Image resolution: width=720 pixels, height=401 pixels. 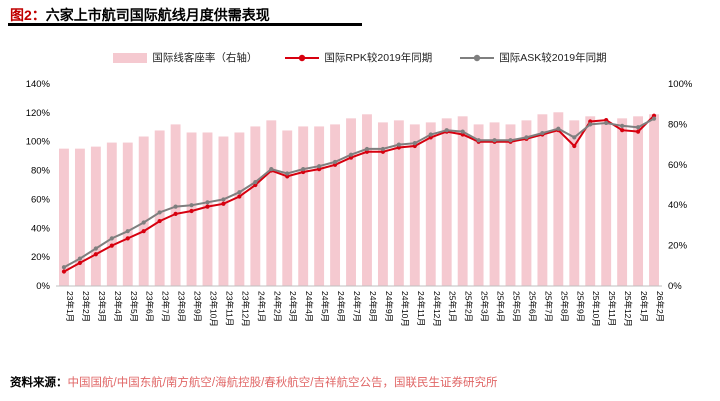 What do you see at coordinates (675, 286) in the screenshot?
I see `right-axis-tick: 0%` at bounding box center [675, 286].